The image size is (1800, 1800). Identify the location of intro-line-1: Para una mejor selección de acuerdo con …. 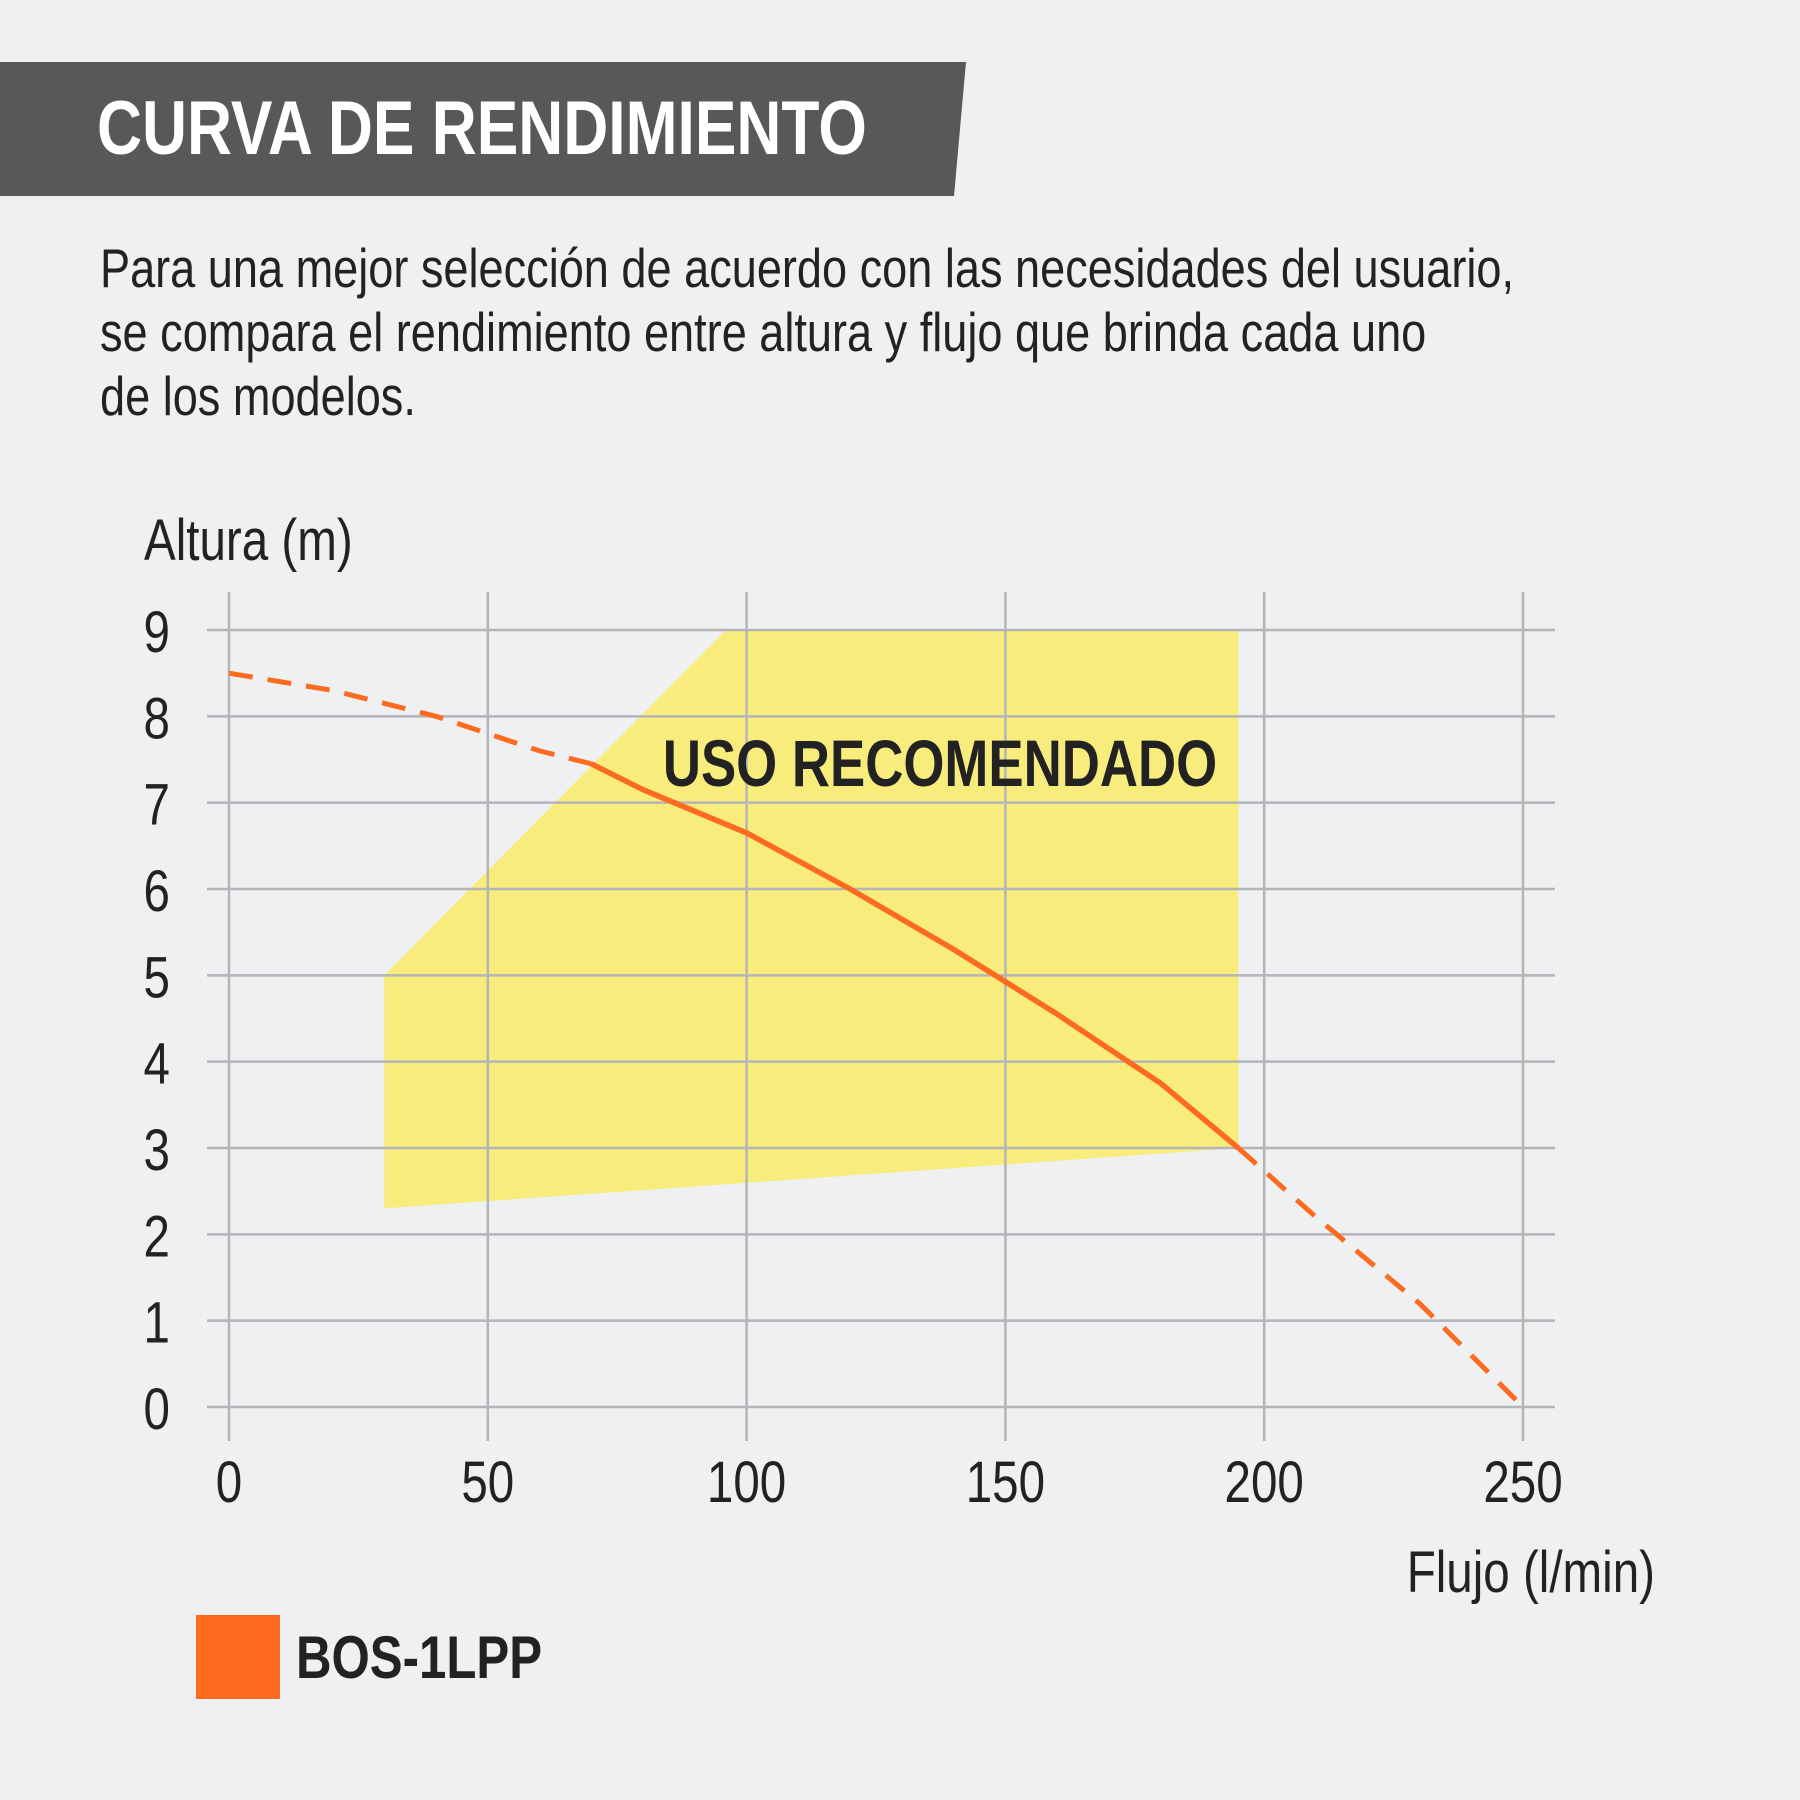
(807, 268).